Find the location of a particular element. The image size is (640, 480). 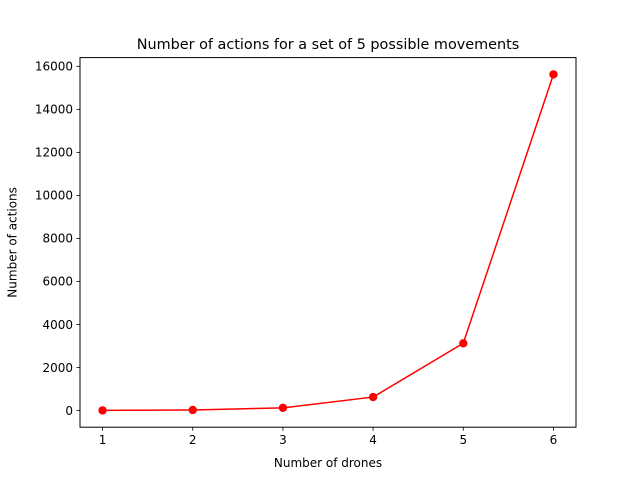

x-tick-label: 2 is located at coordinates (193, 440).